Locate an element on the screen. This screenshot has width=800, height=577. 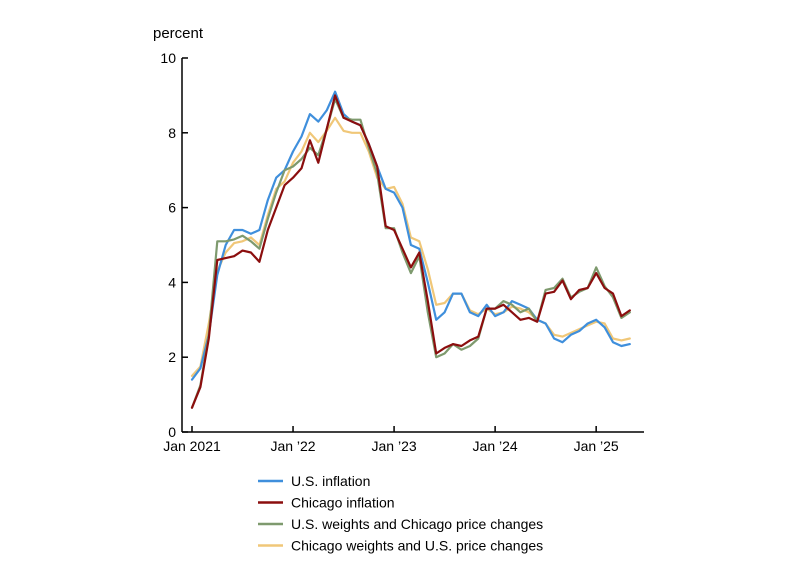
y-tick-label: 4 is located at coordinates (172, 282).